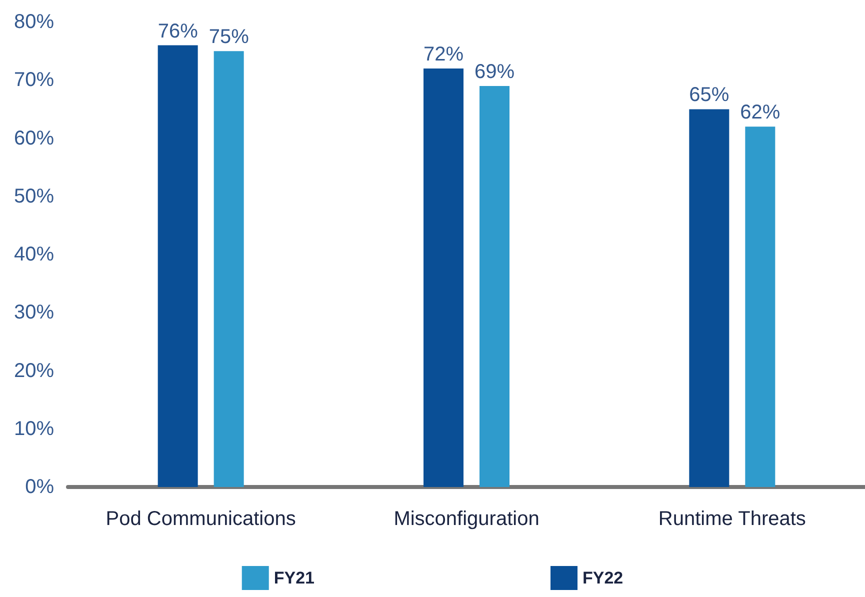 This screenshot has height=597, width=865. What do you see at coordinates (603, 578) in the screenshot?
I see `legend-label: FY22` at bounding box center [603, 578].